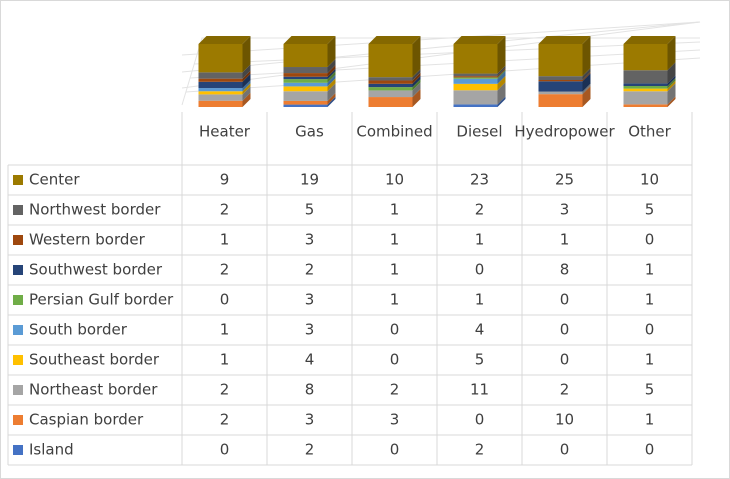 This screenshot has width=730, height=479. What do you see at coordinates (441, 63) in the screenshot?
I see `back-wall` at bounding box center [441, 63].